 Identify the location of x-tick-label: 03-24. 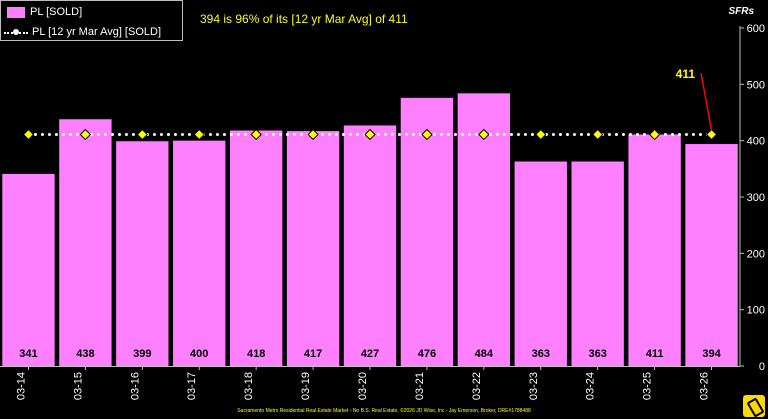
(591, 386).